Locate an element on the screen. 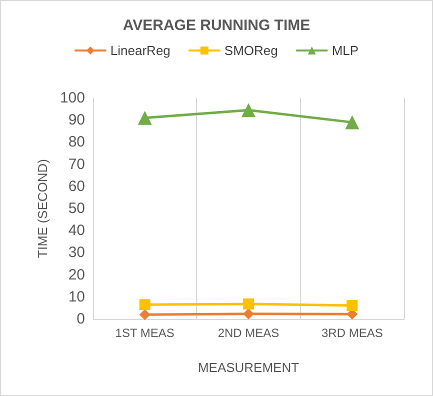 The width and height of the screenshot is (433, 396). y-tick-label: 50 is located at coordinates (76, 208).